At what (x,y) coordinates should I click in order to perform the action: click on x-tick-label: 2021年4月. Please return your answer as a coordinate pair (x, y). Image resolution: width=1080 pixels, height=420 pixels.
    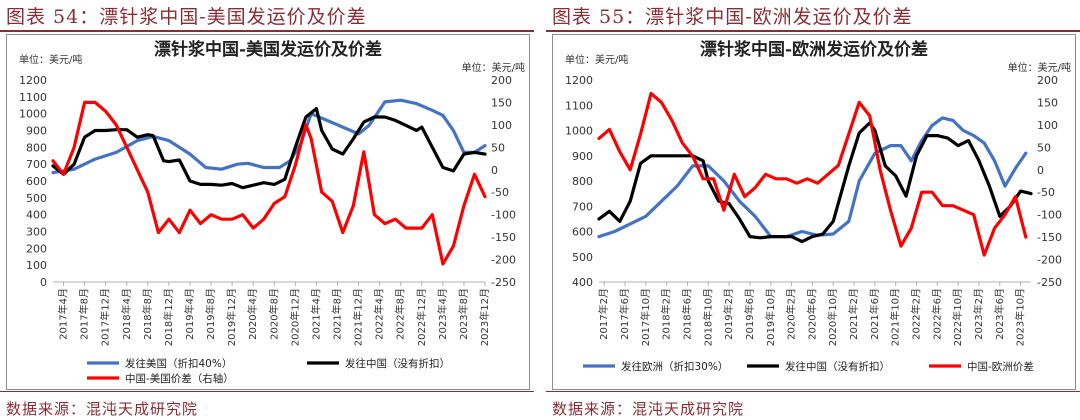
    Looking at the image, I should click on (315, 314).